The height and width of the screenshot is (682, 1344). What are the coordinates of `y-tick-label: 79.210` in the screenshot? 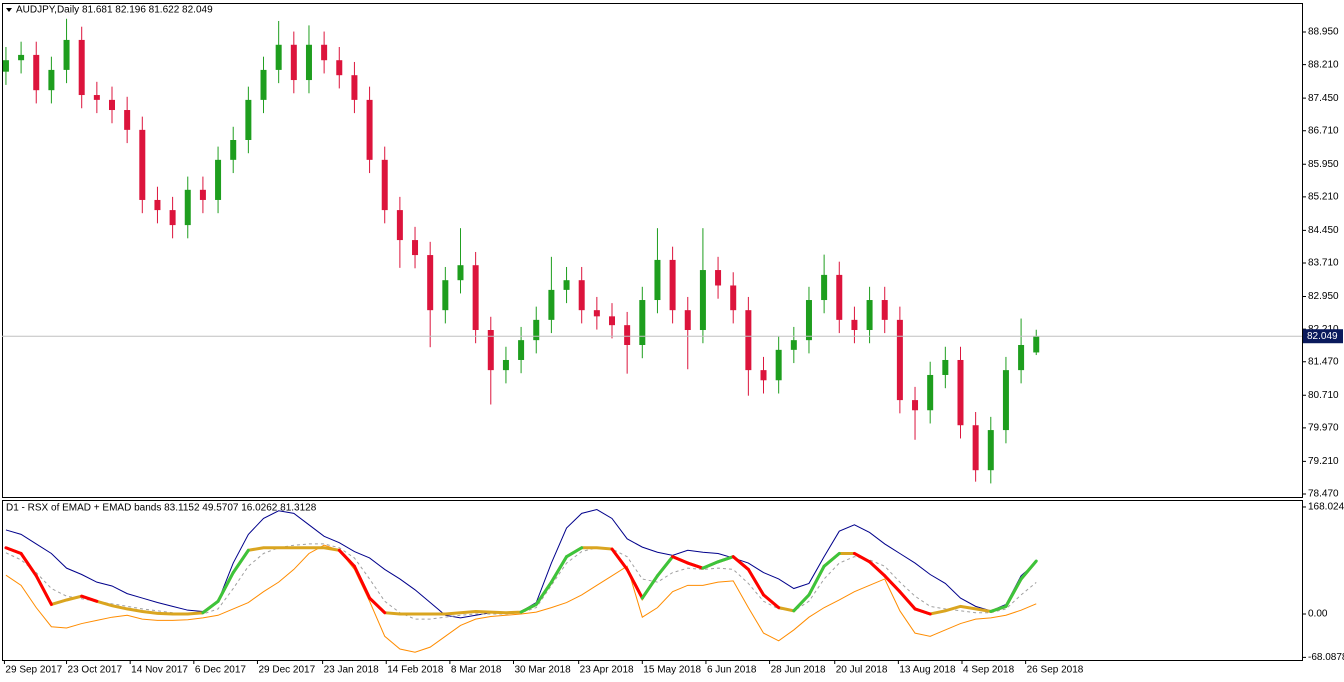 It's located at (1323, 461).